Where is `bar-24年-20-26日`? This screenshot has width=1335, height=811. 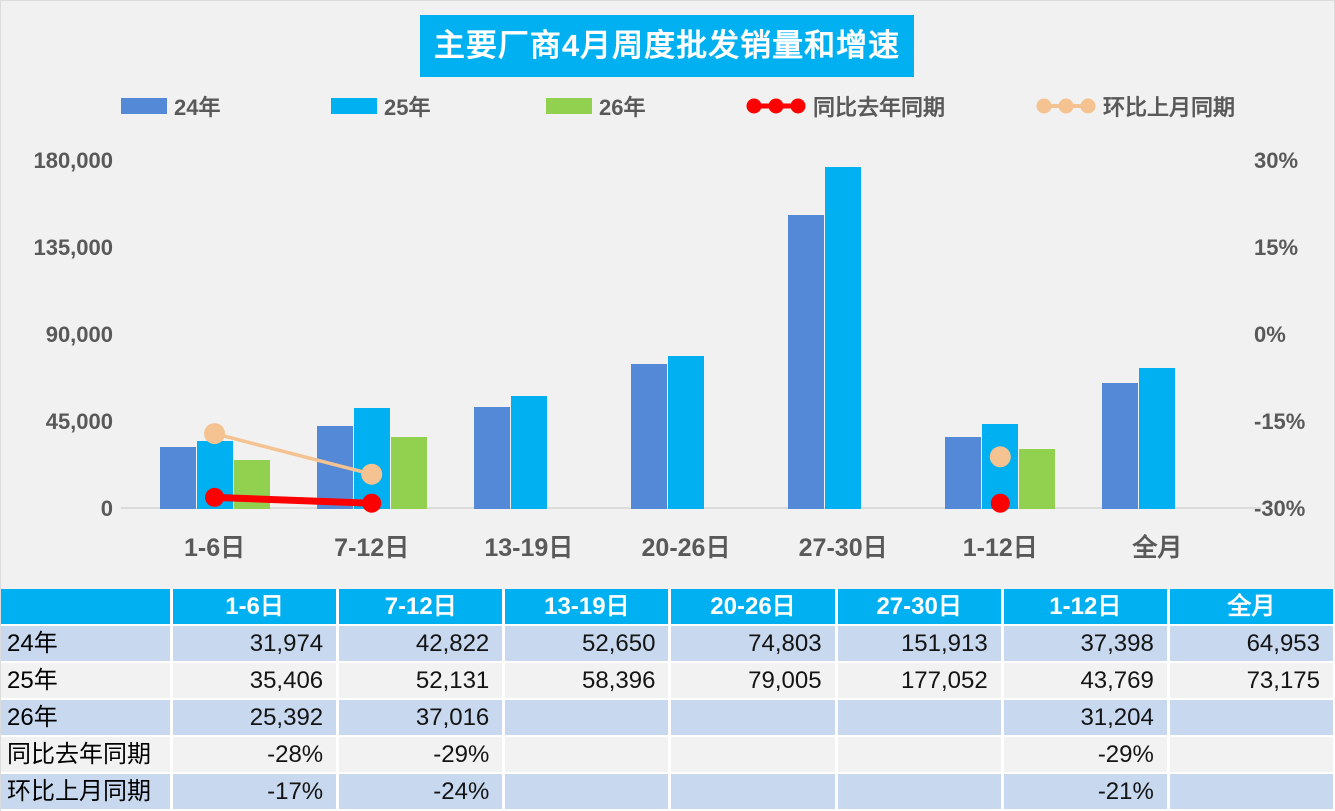 bar-24年-20-26日 is located at coordinates (649, 436).